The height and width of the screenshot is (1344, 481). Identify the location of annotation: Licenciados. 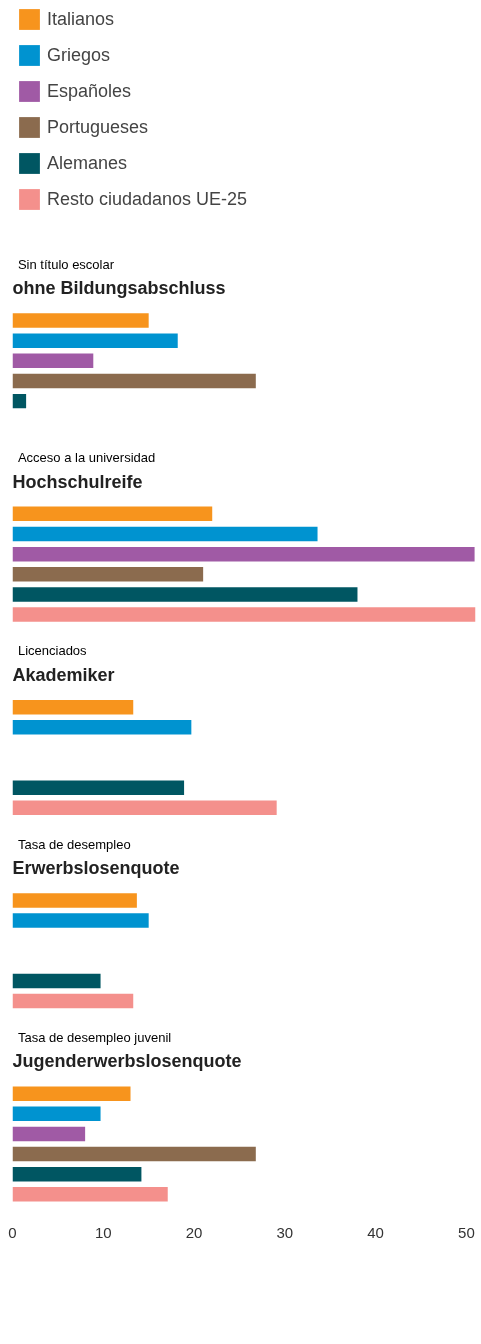
(52, 651).